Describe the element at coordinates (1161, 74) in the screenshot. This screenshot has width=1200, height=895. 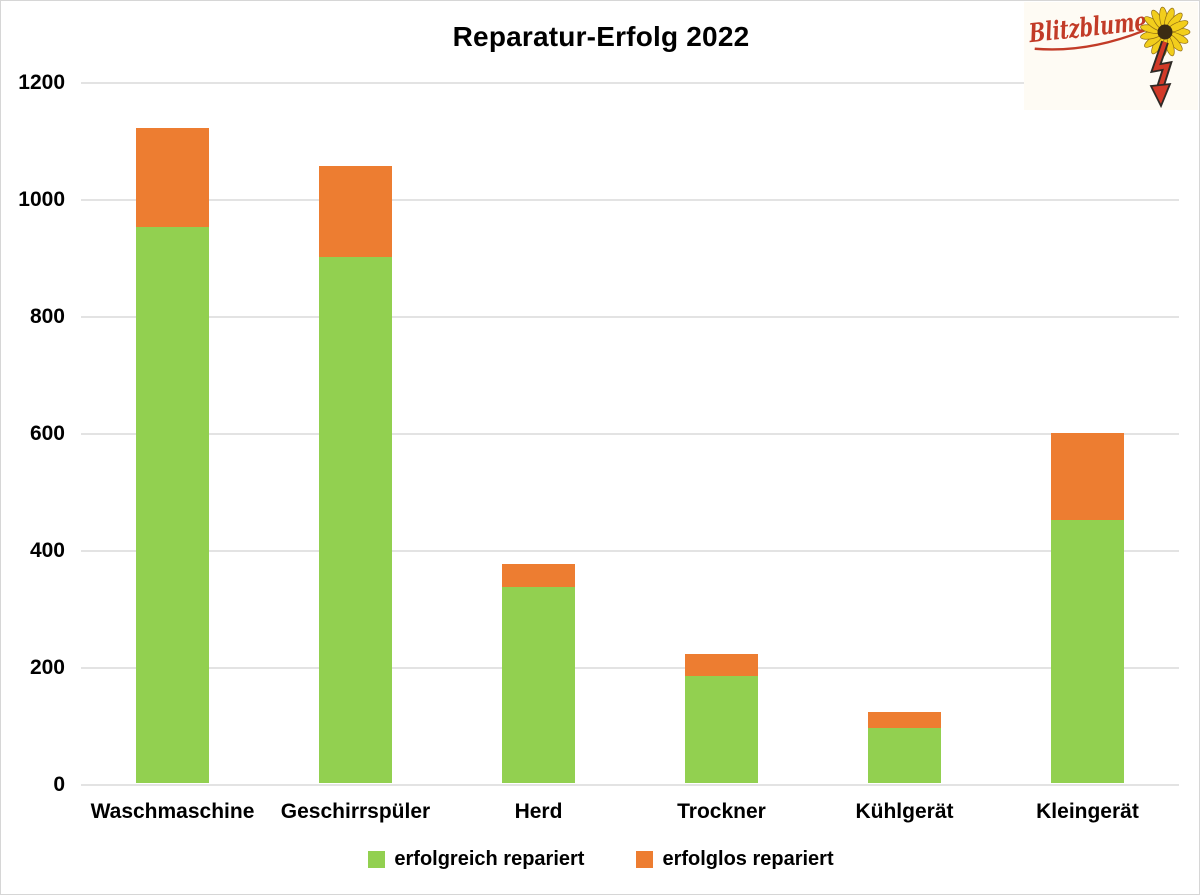
I see `lightning-bolt-icon` at that location.